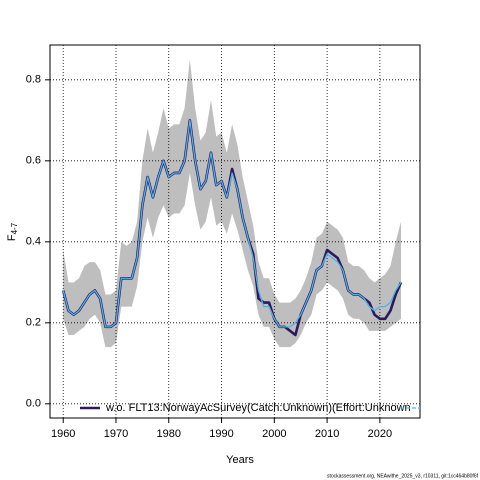 The width and height of the screenshot is (480, 480). I want to click on y-tick-label: 0.0, so click(33, 404).